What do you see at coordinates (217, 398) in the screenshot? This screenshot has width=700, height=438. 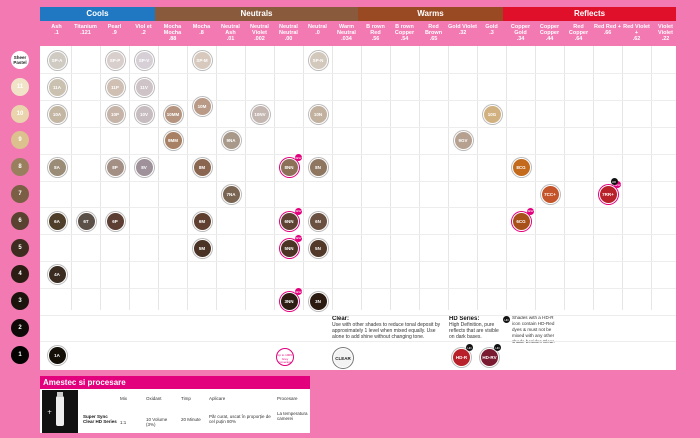 I see `mix-header-application: Aplicare` at bounding box center [217, 398].